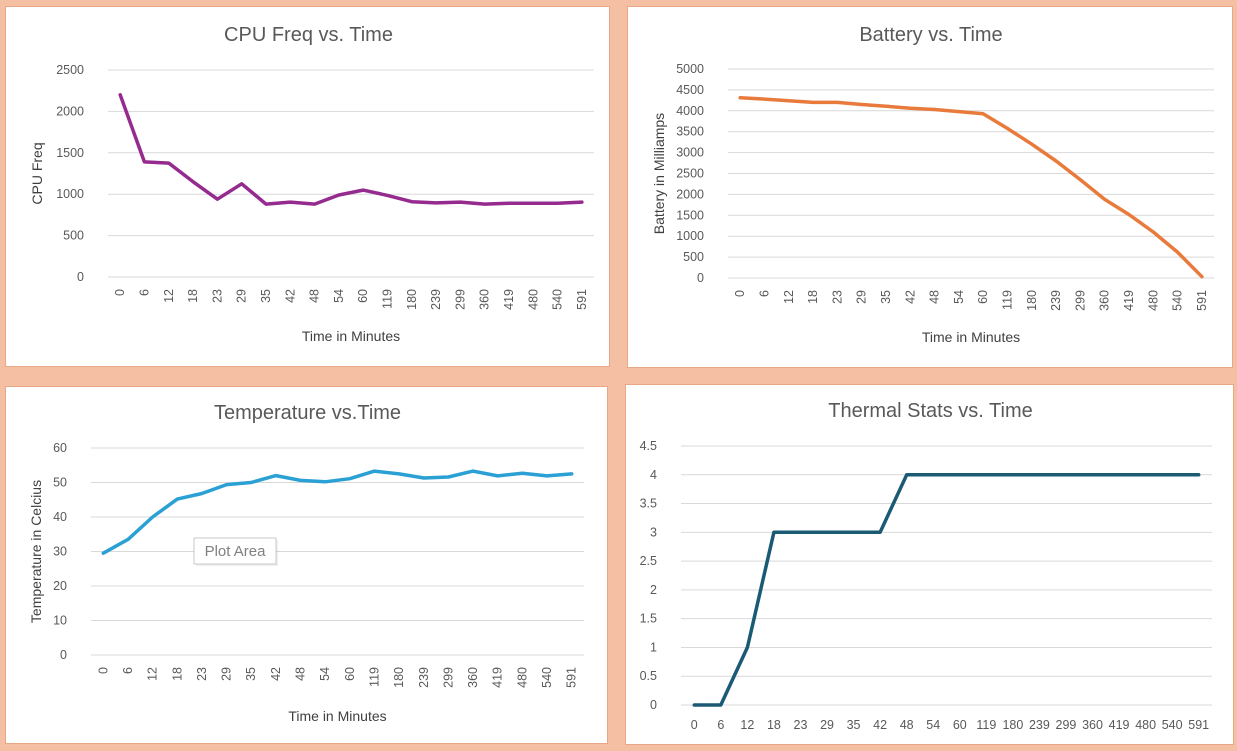 The width and height of the screenshot is (1237, 751). Describe the element at coordinates (983, 297) in the screenshot. I see `x-tick-label: 60` at that location.